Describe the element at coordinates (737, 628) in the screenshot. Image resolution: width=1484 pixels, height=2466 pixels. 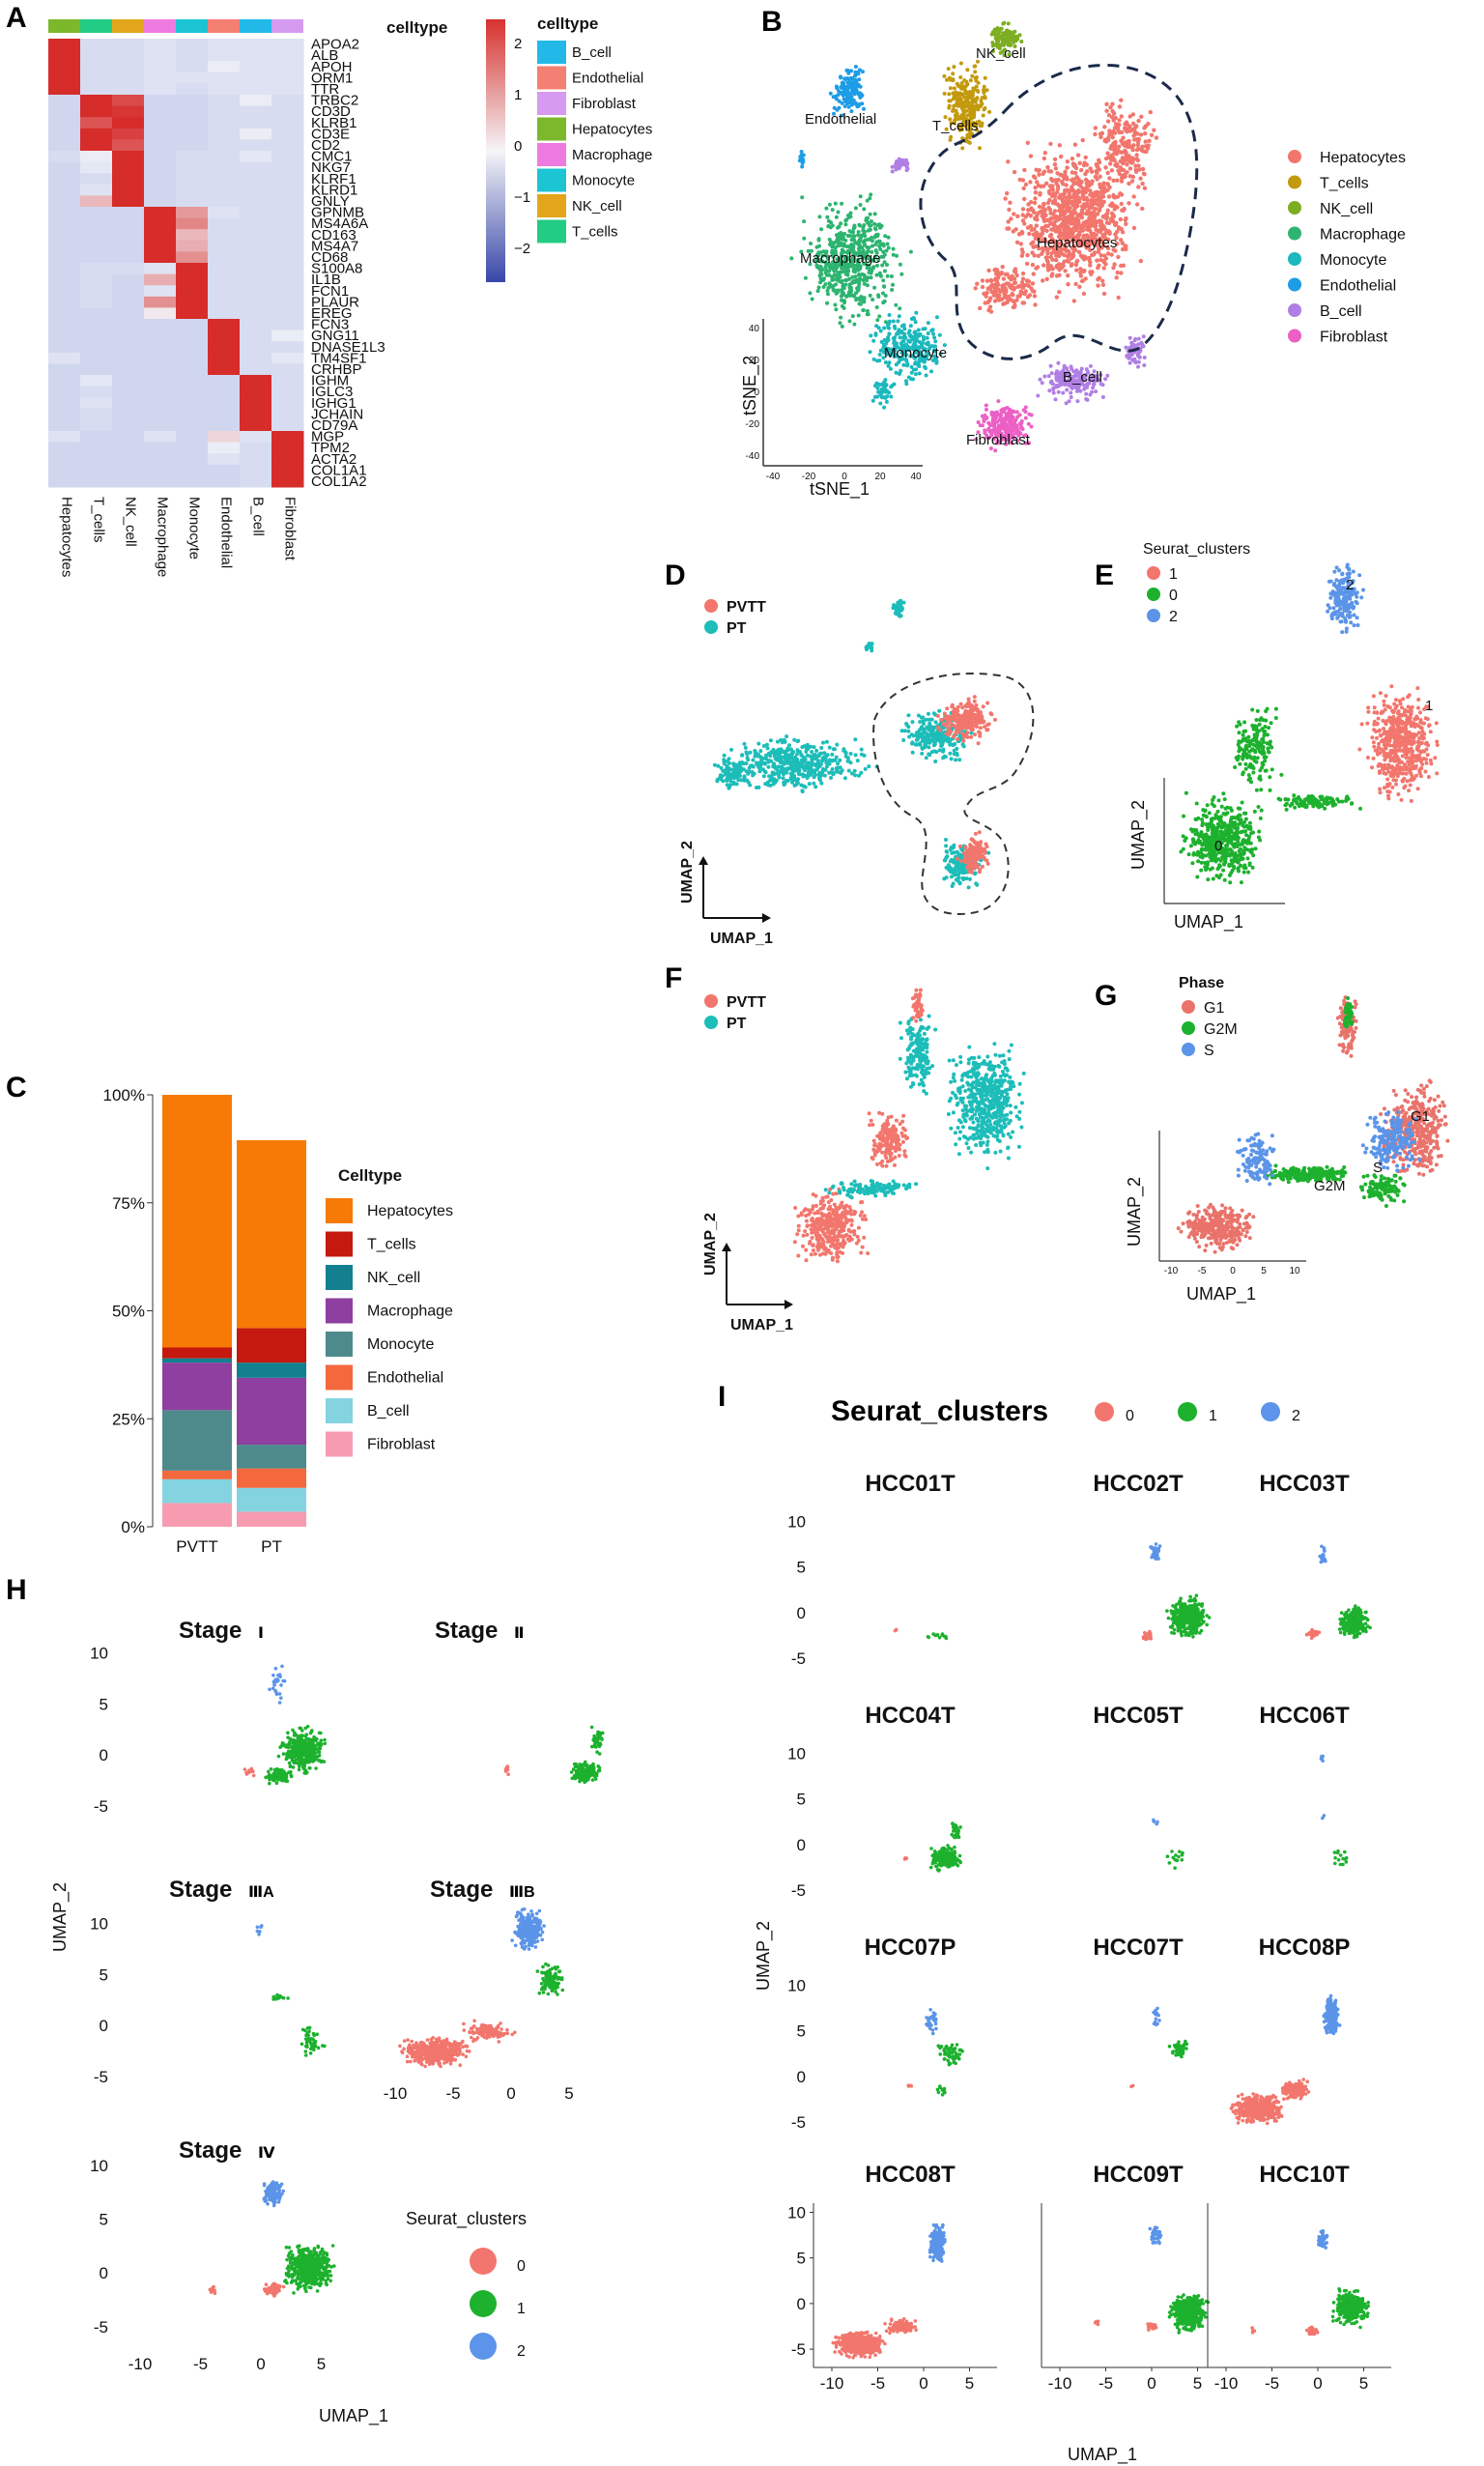
I see `legend-label: PT` at that location.